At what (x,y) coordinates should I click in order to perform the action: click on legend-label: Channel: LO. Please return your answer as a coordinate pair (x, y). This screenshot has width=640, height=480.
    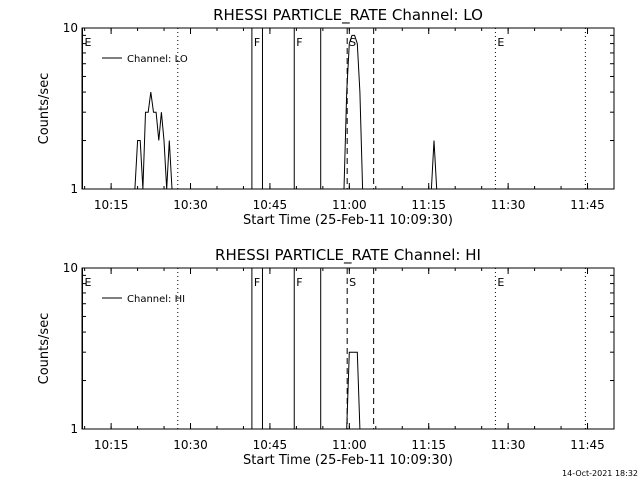
    Looking at the image, I should click on (157, 59).